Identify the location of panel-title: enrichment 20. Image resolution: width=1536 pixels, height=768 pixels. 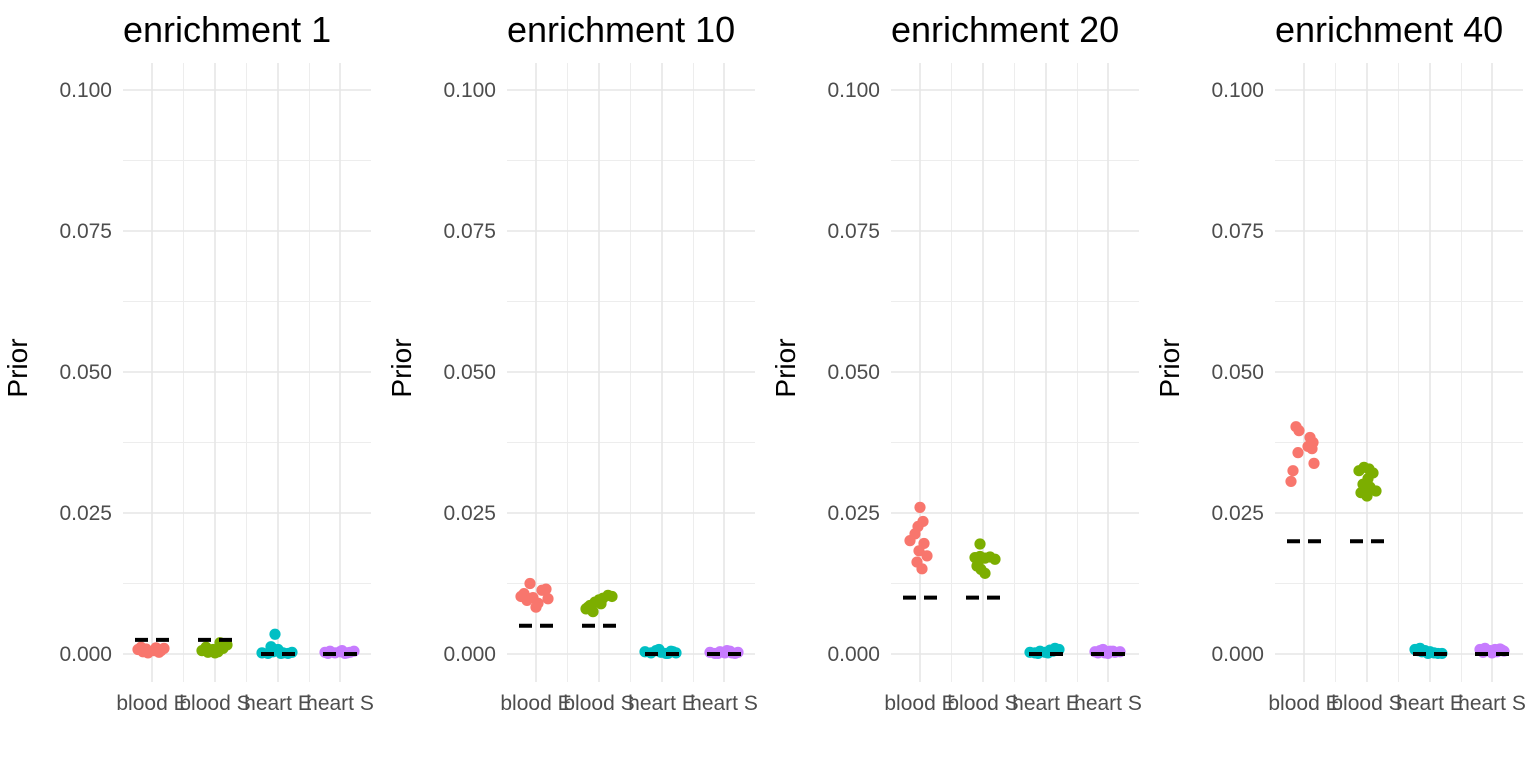
(1005, 29).